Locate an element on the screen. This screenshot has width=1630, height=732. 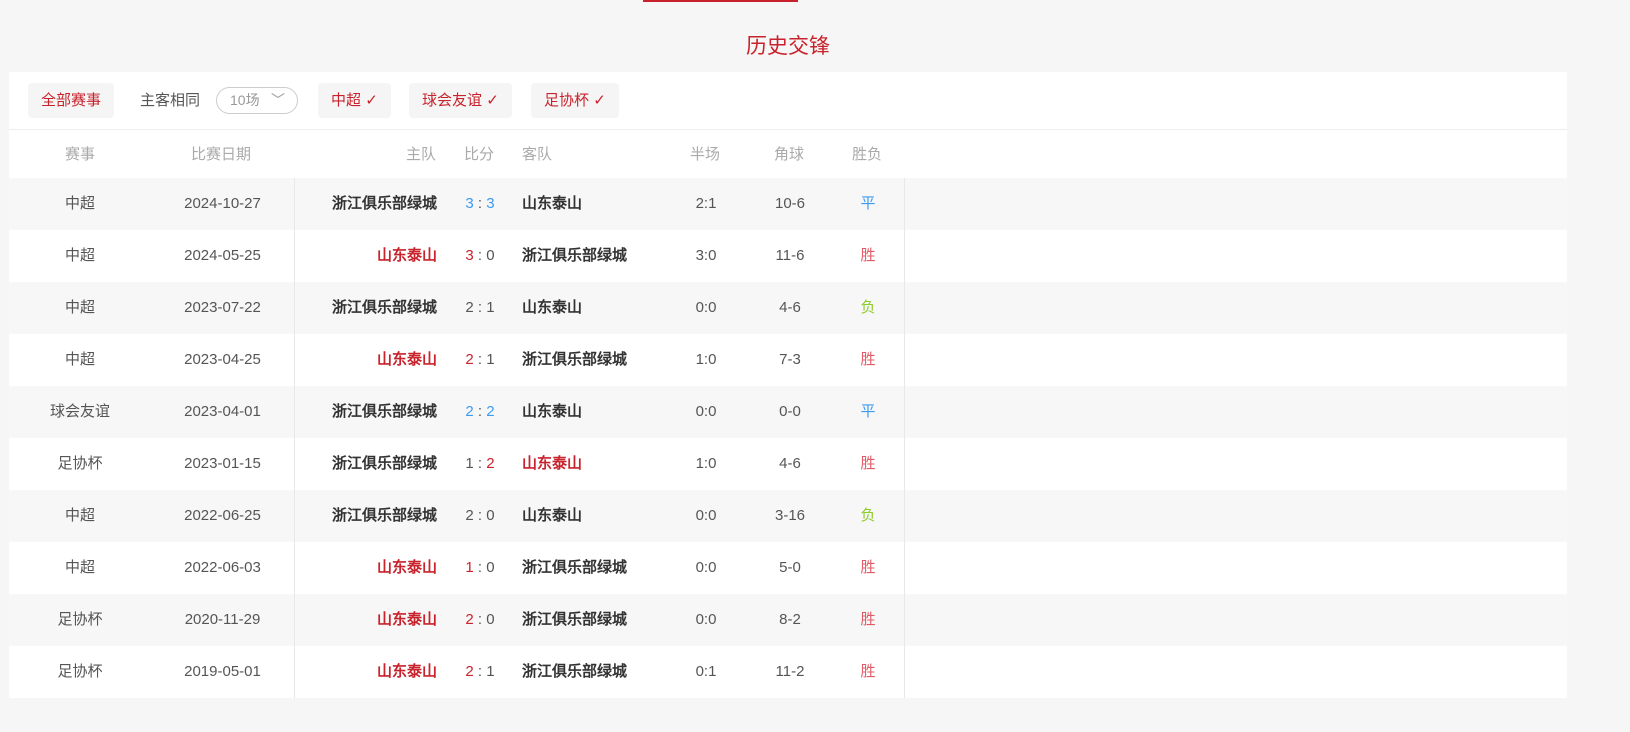
home-goals: 1 is located at coordinates (469, 567).